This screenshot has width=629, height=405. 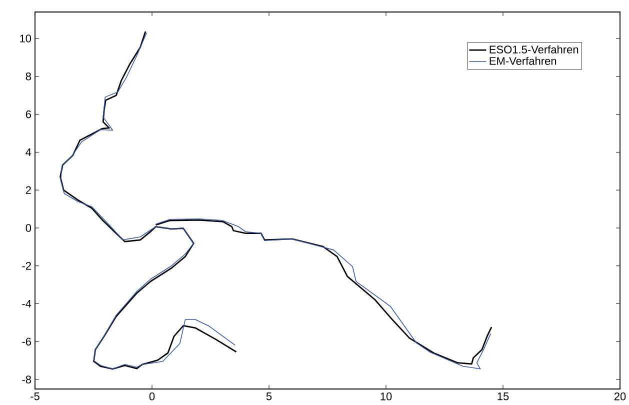 What do you see at coordinates (29, 228) in the screenshot?
I see `y-tick-label: 0` at bounding box center [29, 228].